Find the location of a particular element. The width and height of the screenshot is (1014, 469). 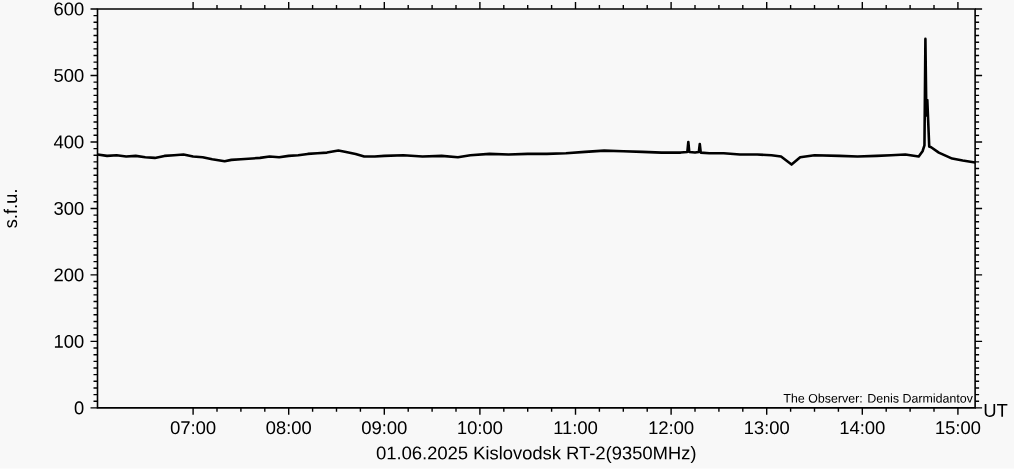

x-tick-label: 11:00 is located at coordinates (576, 428).